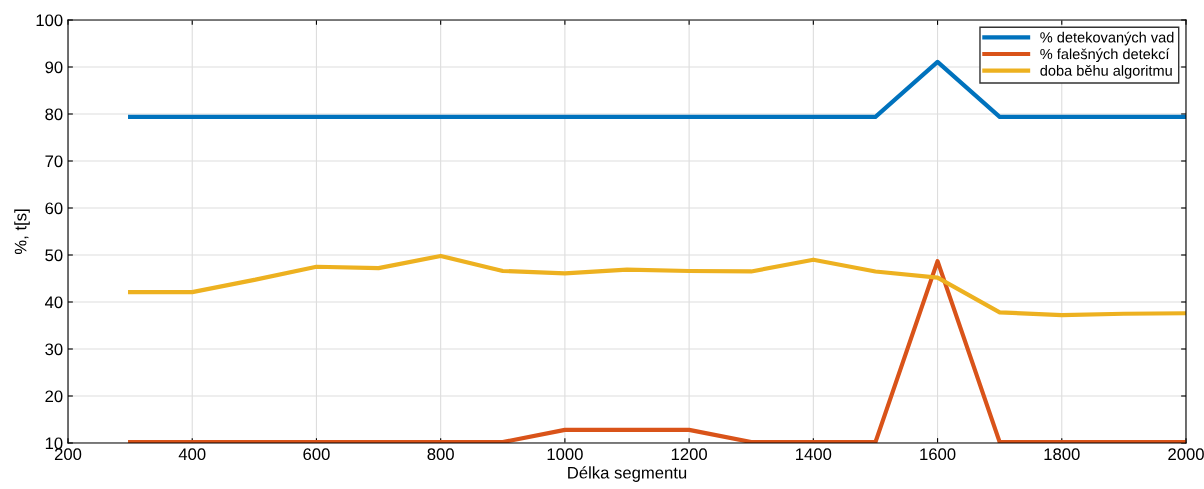 The width and height of the screenshot is (1204, 489). I want to click on x-tick-label: 1400, so click(814, 454).